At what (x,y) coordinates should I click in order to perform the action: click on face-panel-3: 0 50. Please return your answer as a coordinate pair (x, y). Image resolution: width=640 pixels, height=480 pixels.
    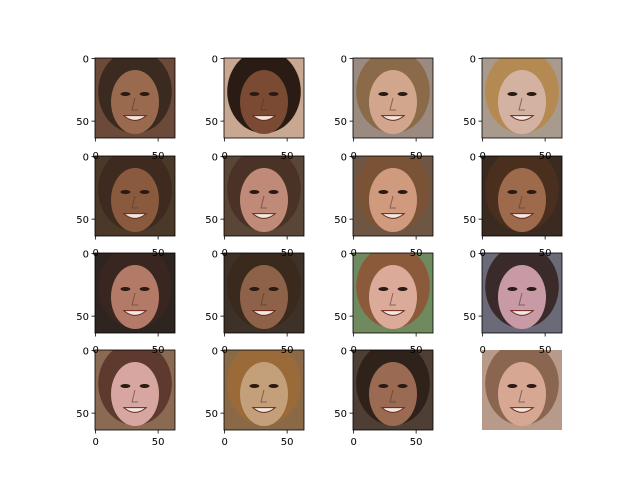
    Looking at the image, I should click on (384, 98).